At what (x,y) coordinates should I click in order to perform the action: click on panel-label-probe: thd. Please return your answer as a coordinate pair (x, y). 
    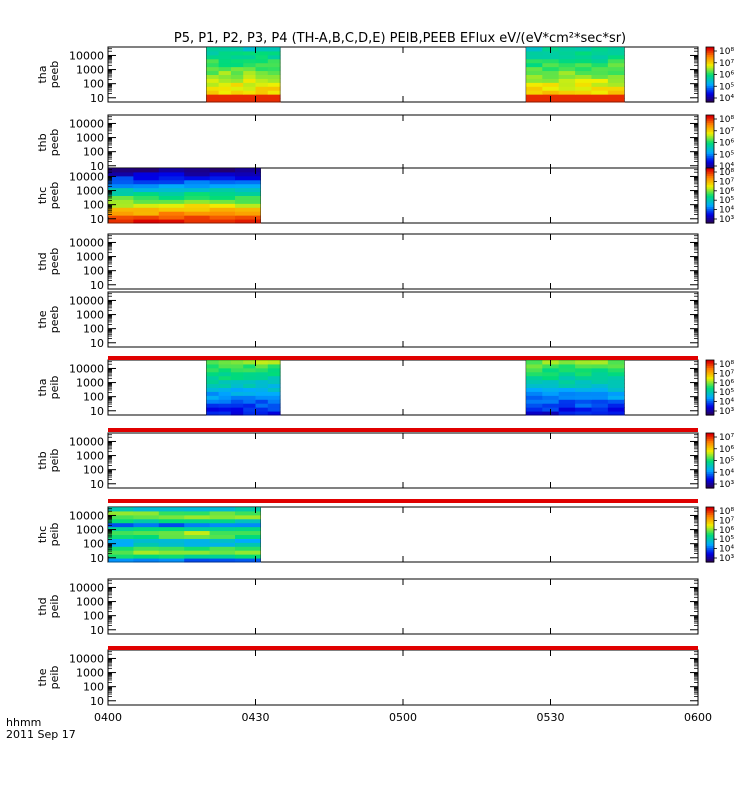
    Looking at the image, I should click on (42, 606).